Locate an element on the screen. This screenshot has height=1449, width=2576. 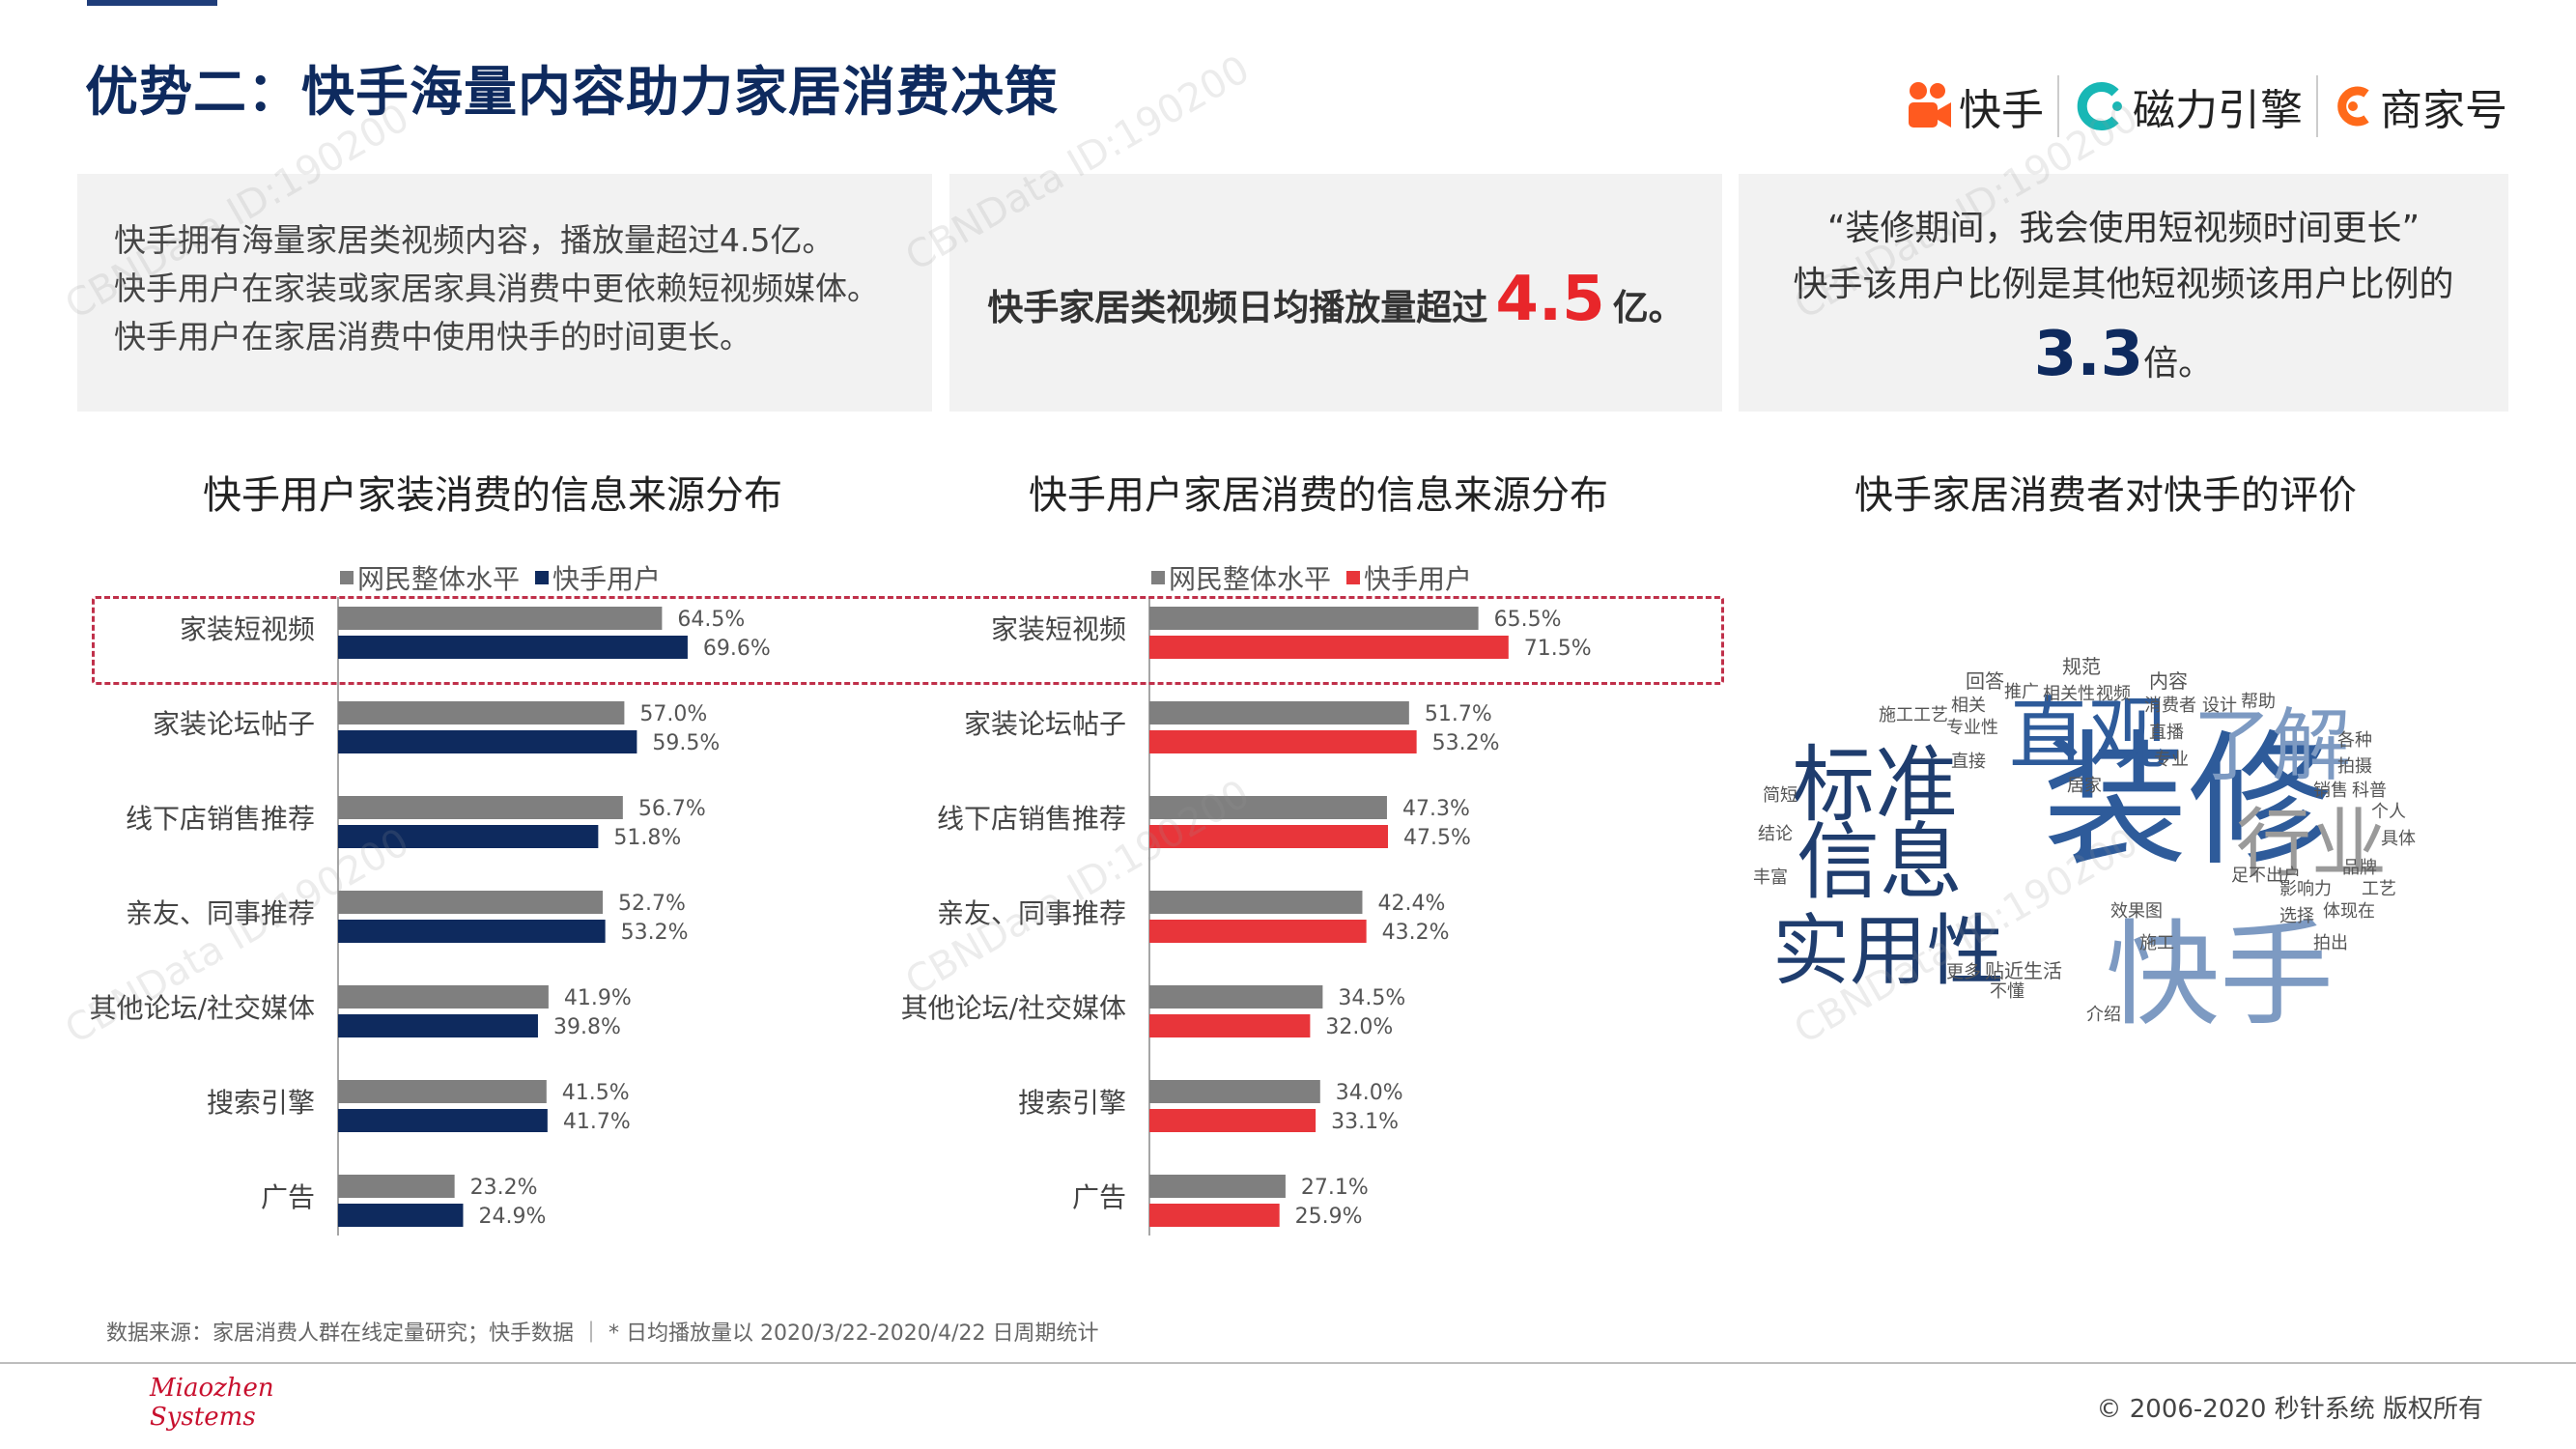
cloud-word: 消费者 is located at coordinates (2170, 706).